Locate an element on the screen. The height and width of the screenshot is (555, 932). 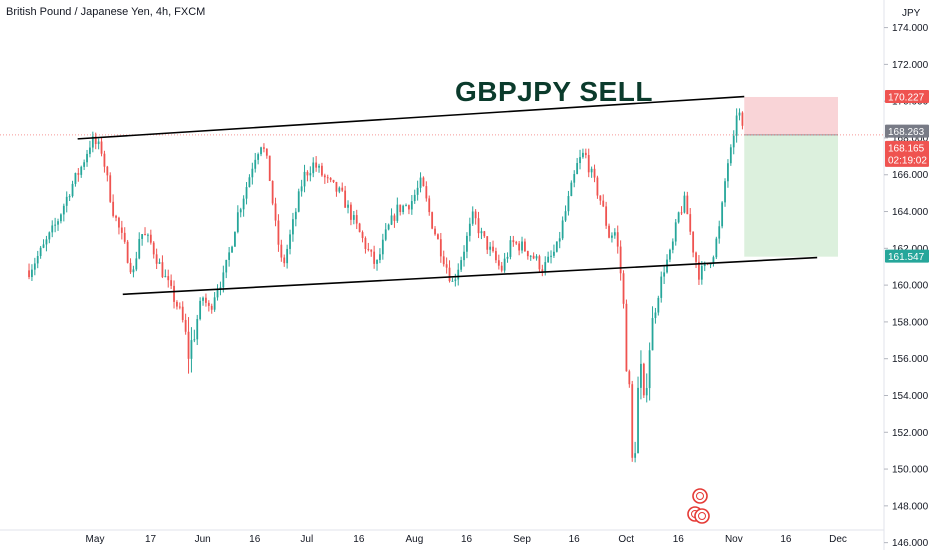
event-icon-ring is located at coordinates (700, 496).